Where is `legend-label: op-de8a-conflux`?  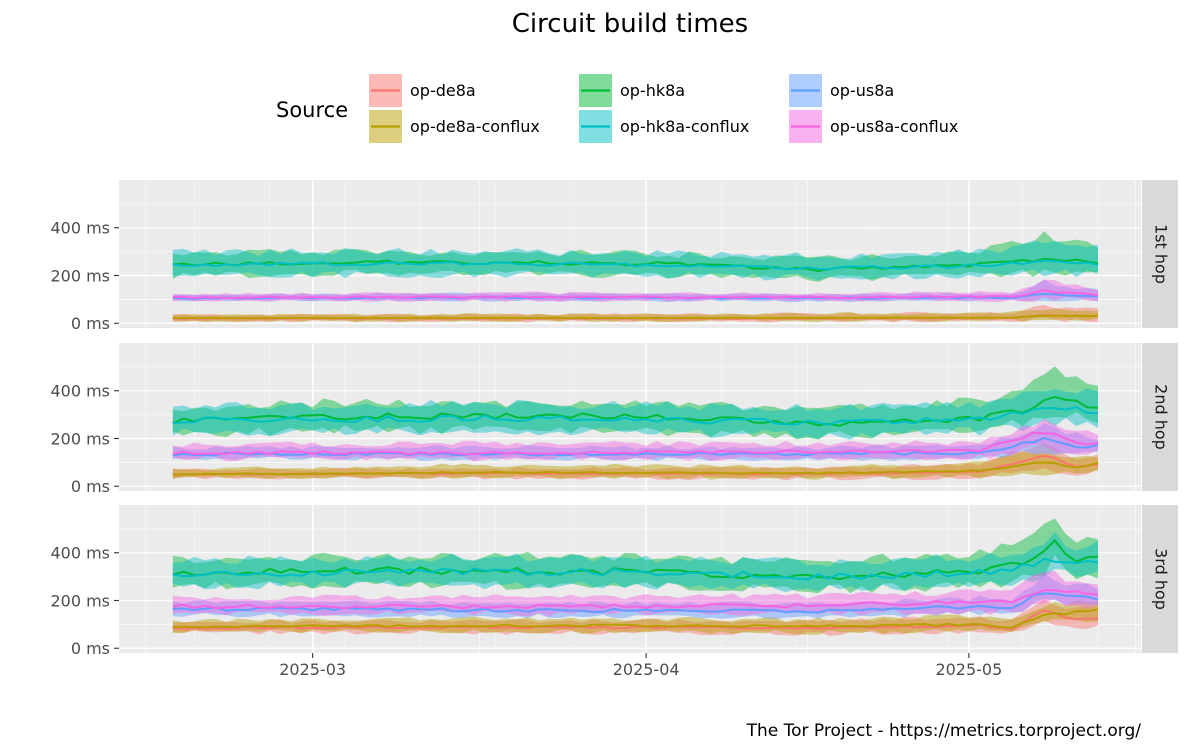 legend-label: op-de8a-conflux is located at coordinates (475, 126).